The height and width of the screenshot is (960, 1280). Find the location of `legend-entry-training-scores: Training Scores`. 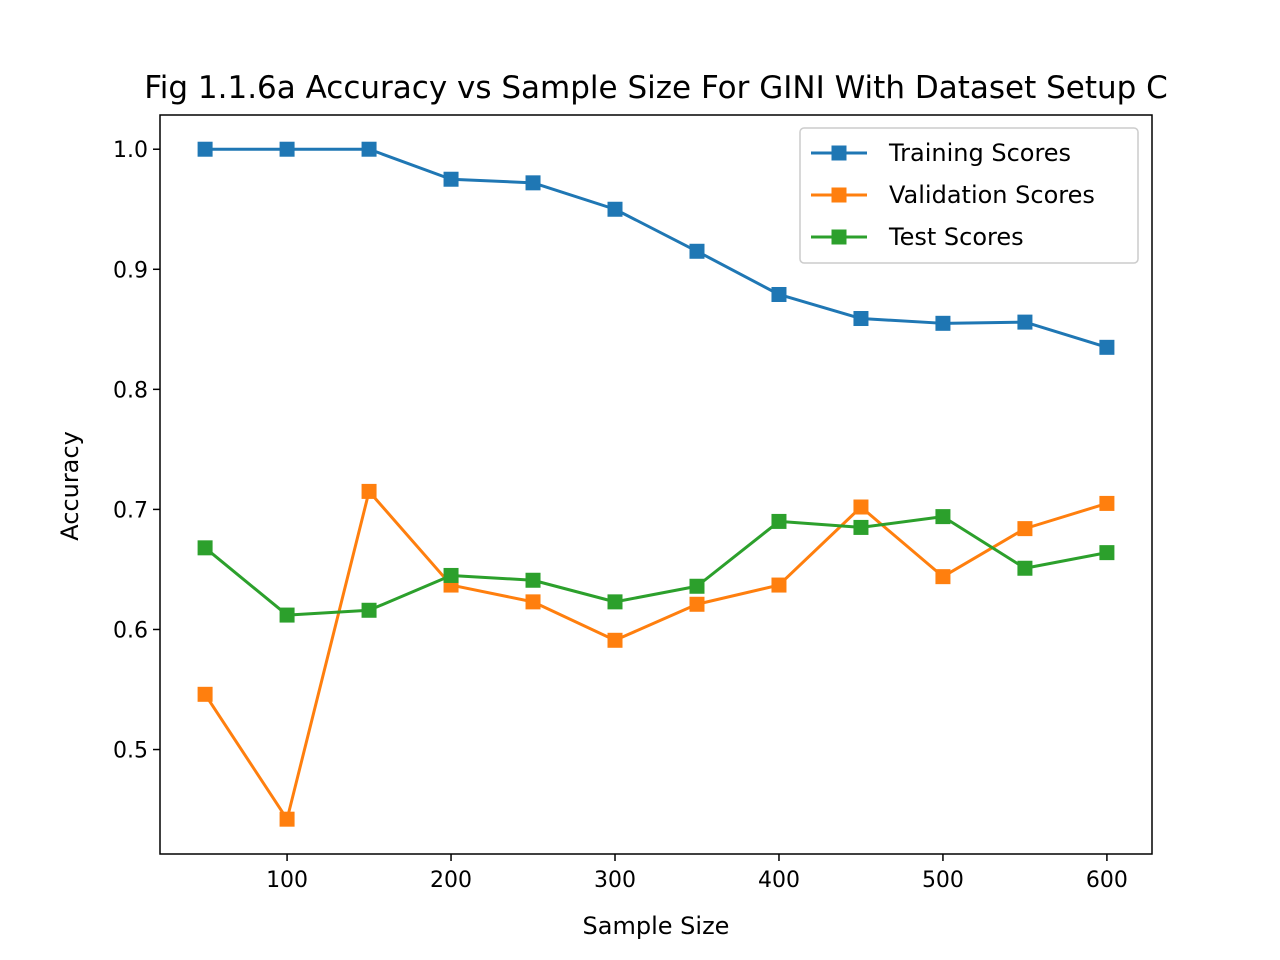

legend-entry-training-scores: Training Scores is located at coordinates (941, 153).